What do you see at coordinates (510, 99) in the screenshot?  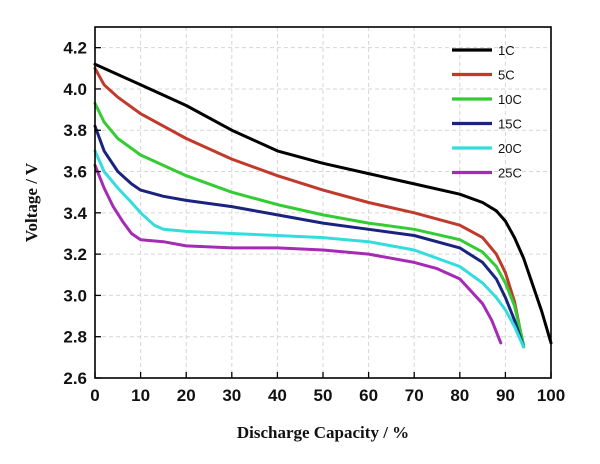 I see `legend-label: 10C` at bounding box center [510, 99].